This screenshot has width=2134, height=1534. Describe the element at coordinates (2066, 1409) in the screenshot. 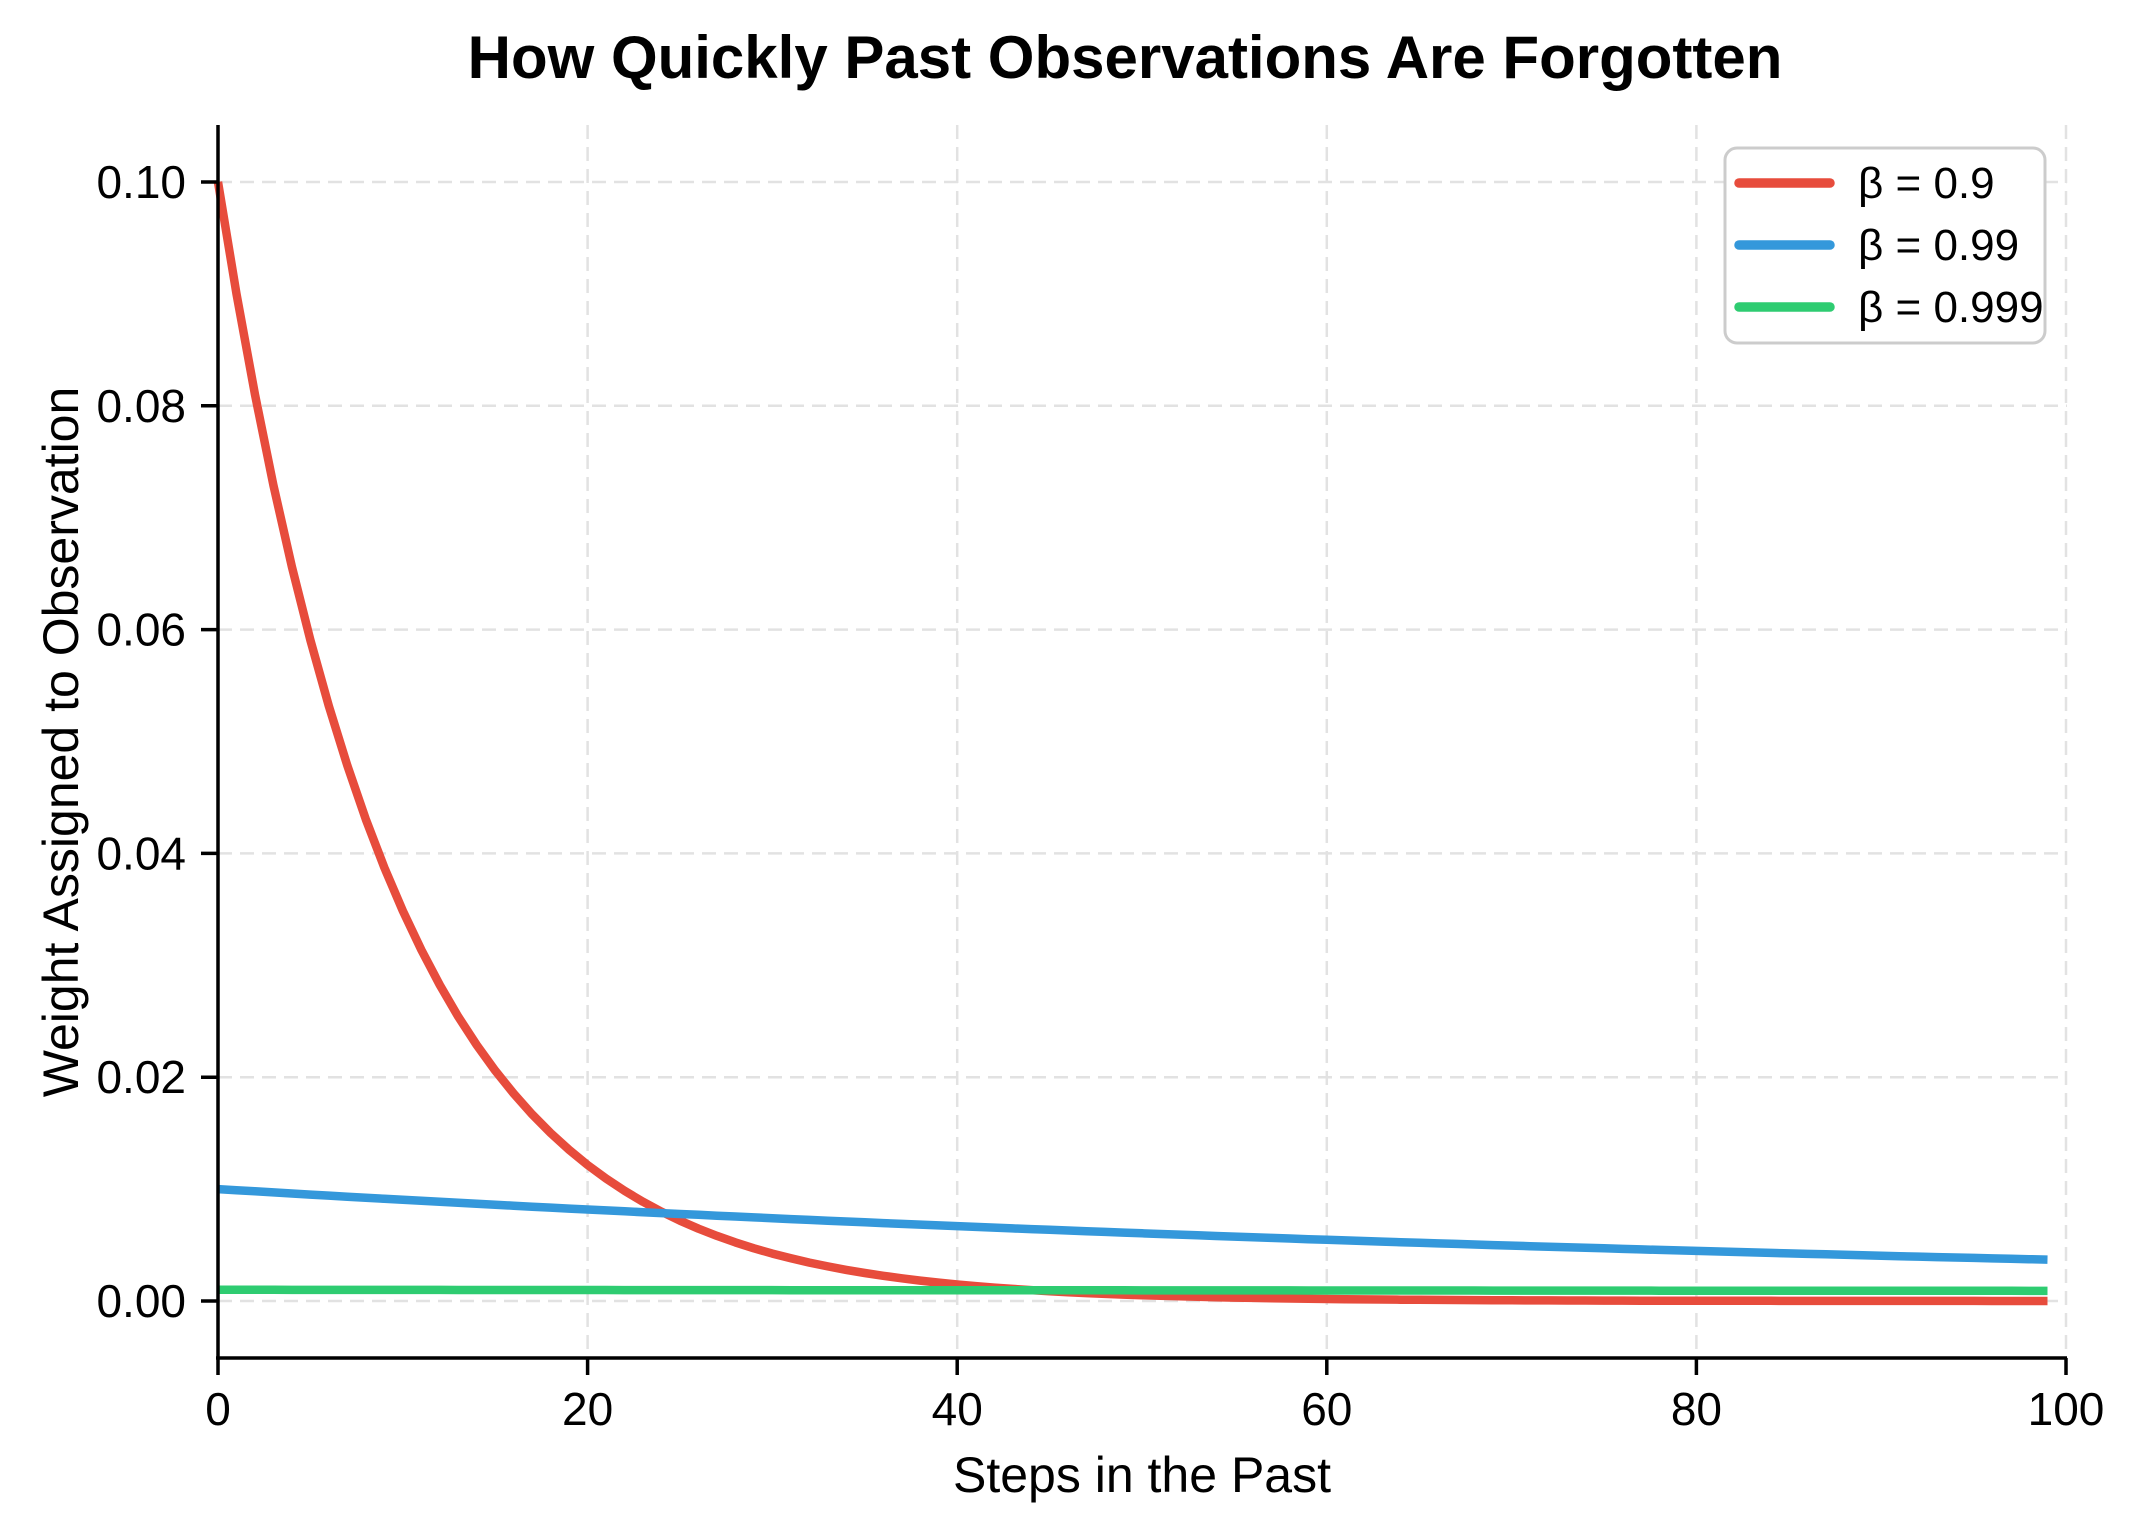

I see `x-axis-tick-label: 100` at that location.